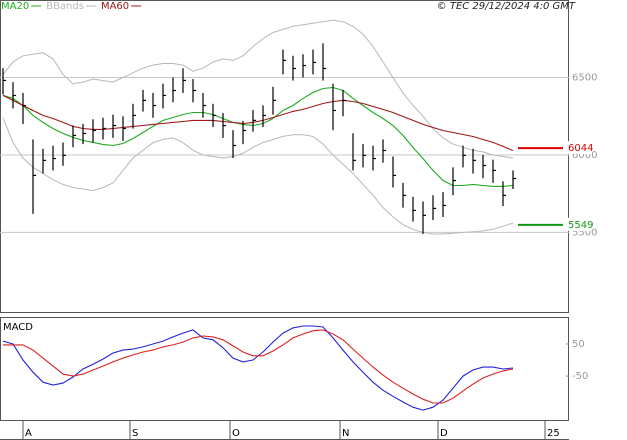  Describe the element at coordinates (15, 6) in the screenshot. I see `legend-label: MA20` at that location.